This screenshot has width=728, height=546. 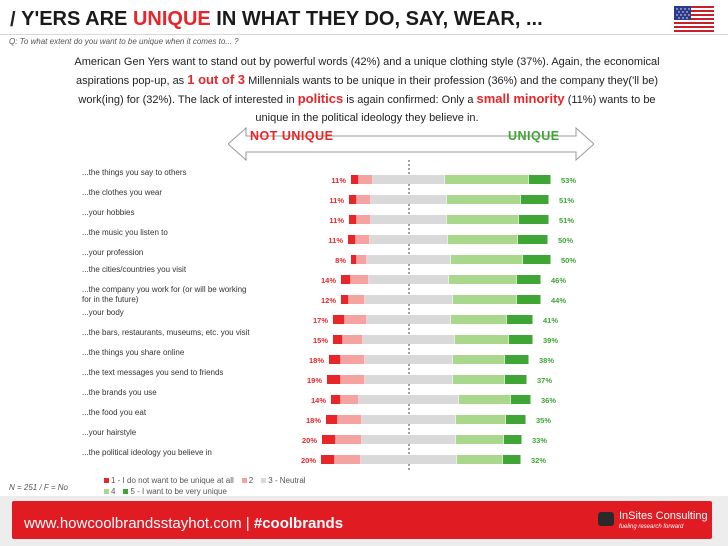 I want to click on us-flag-icon, so click(x=694, y=19).